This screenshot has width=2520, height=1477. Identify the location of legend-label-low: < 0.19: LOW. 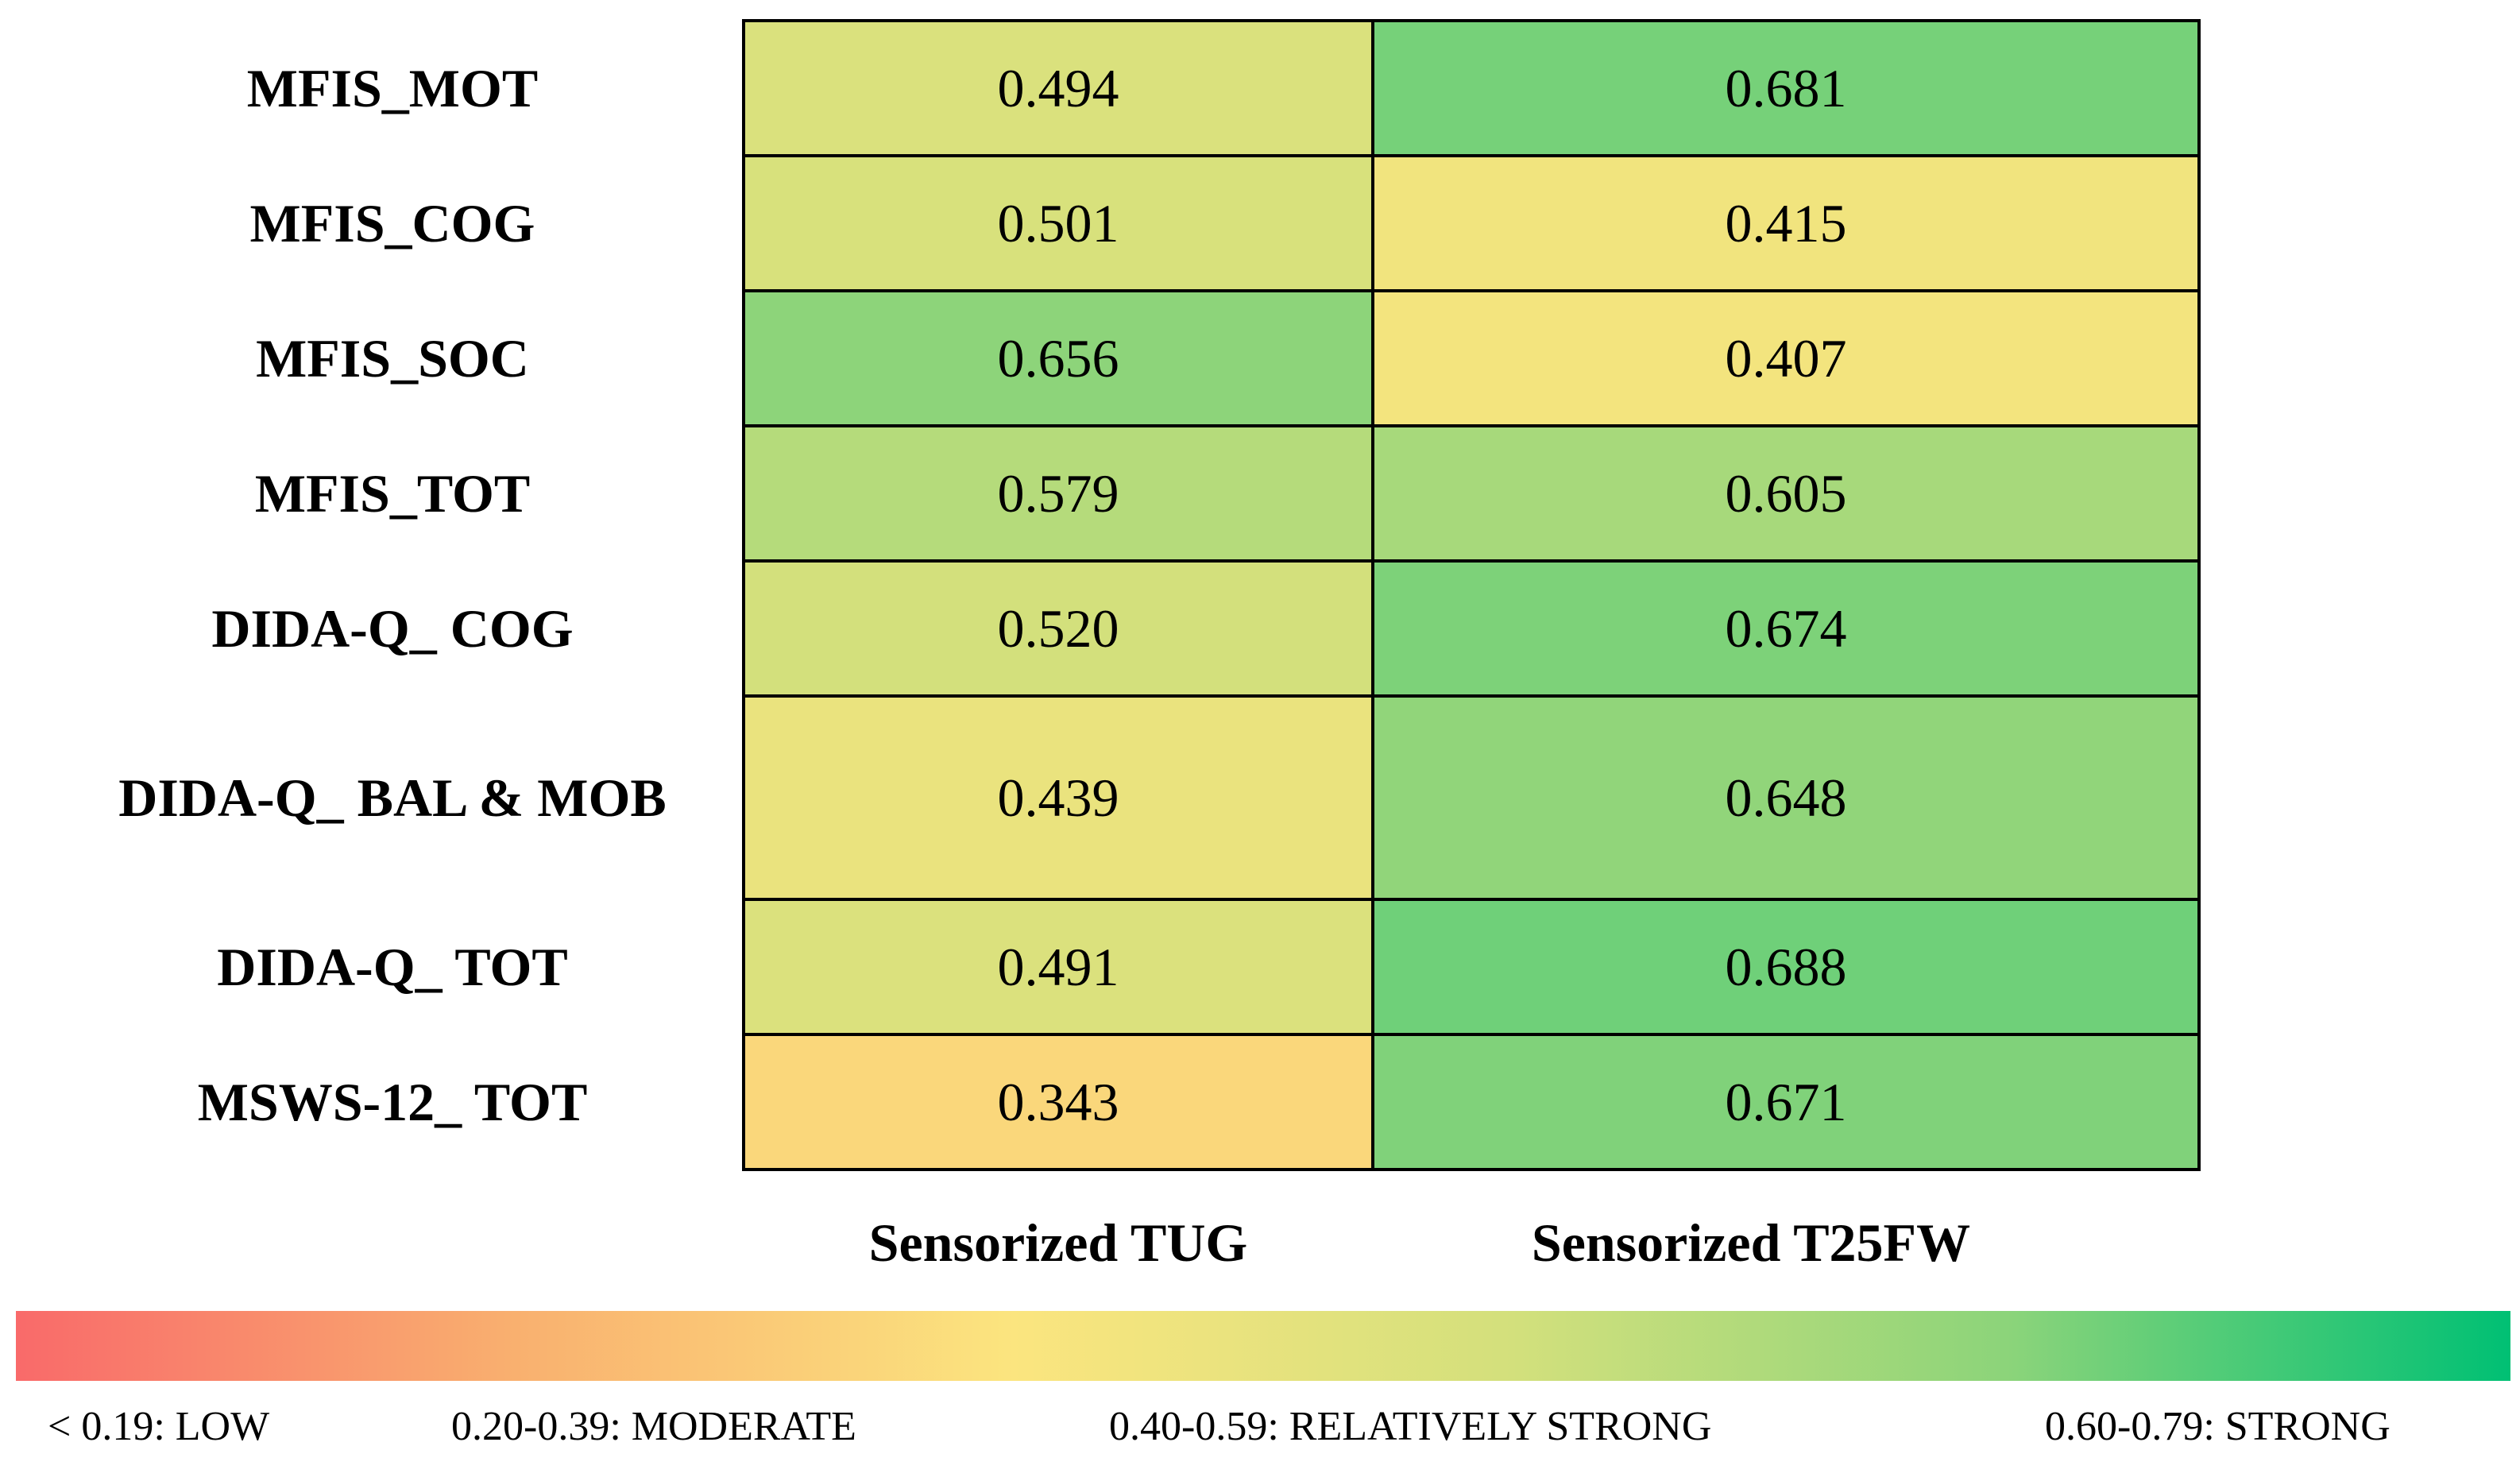
(158, 1427).